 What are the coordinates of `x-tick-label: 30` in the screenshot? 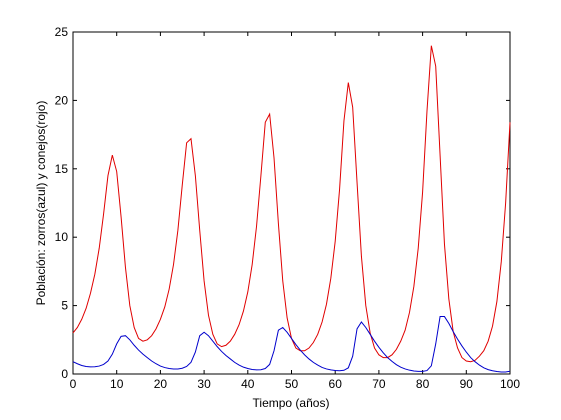 It's located at (204, 384).